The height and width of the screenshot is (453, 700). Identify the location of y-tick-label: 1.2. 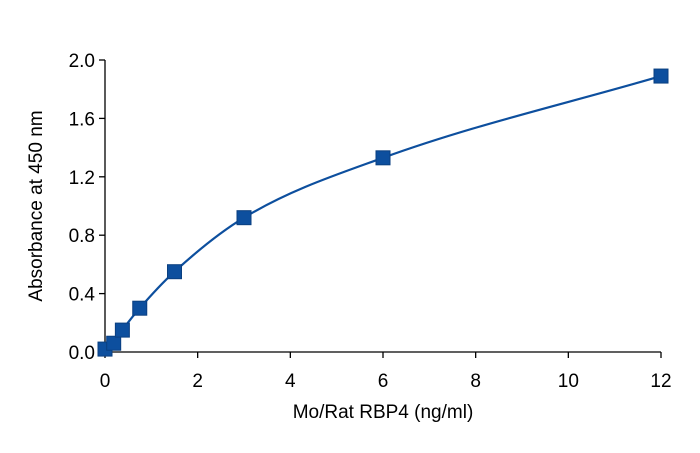
(82, 178).